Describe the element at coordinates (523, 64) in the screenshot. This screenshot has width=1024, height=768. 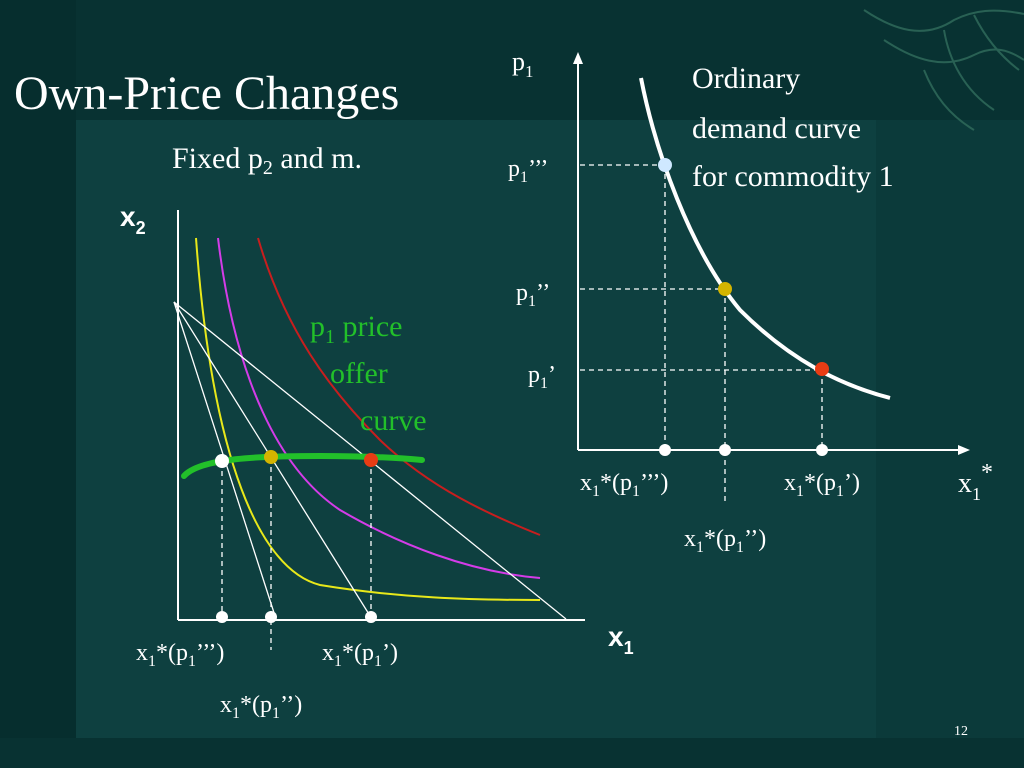
I see `right-y-axis-label: p1` at that location.